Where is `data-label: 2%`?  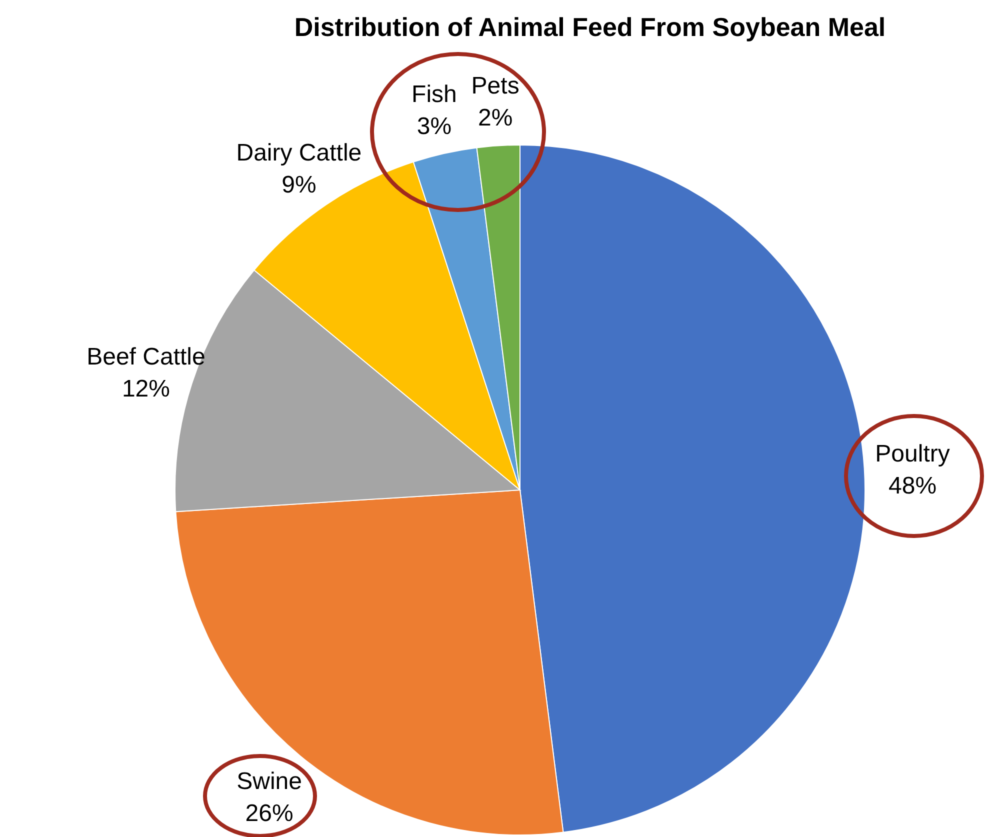
data-label: 2% is located at coordinates (495, 118).